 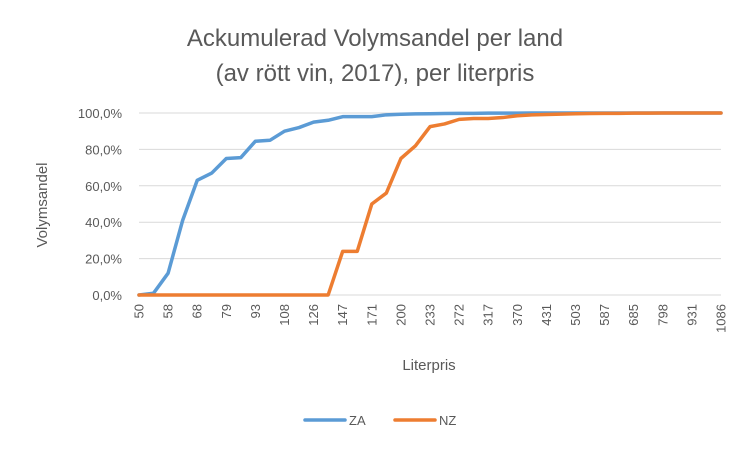 What do you see at coordinates (428, 365) in the screenshot?
I see `x-axis-title: Literpris` at bounding box center [428, 365].